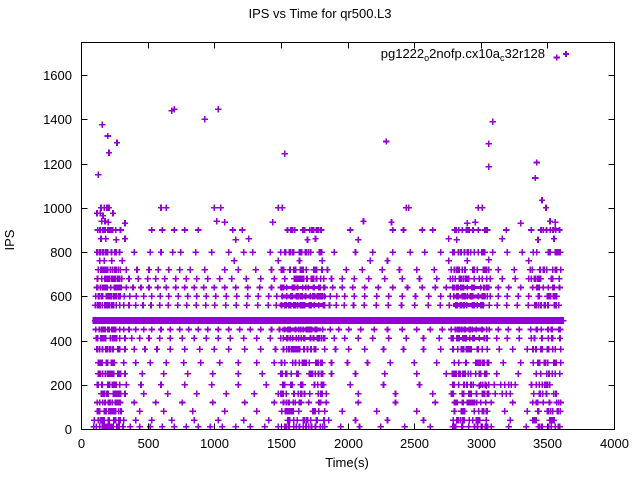  Describe the element at coordinates (57, 164) in the screenshot. I see `y-tick-label-6: 1200` at that location.